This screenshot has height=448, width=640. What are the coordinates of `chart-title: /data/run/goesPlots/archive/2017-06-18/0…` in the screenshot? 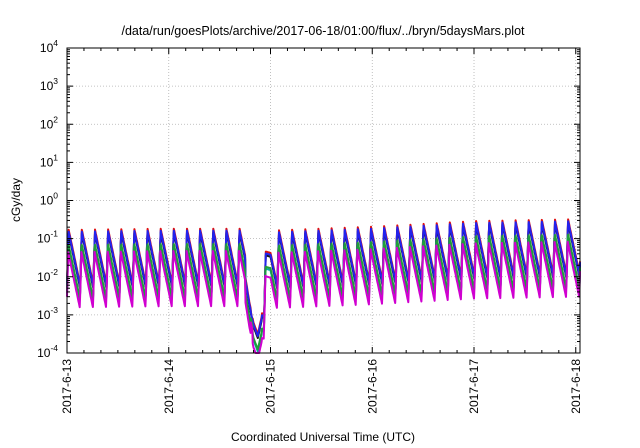 It's located at (323, 31).